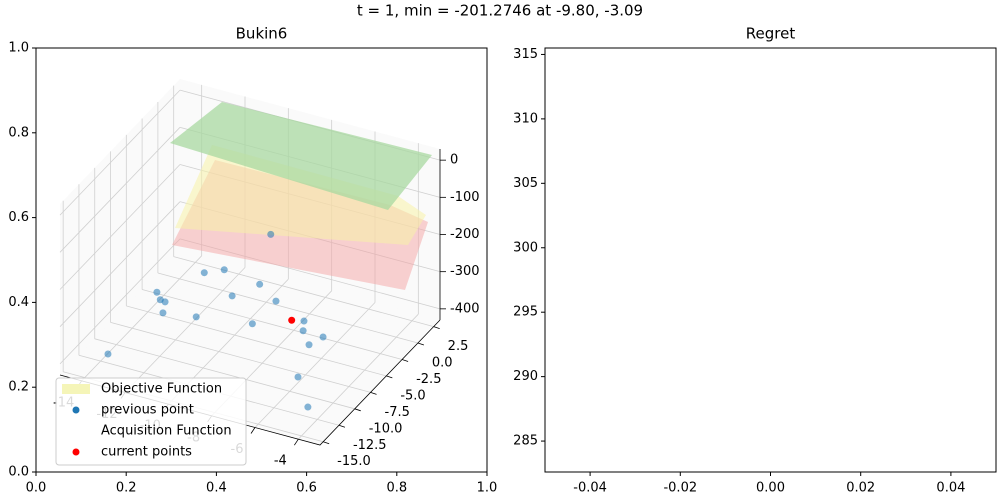 This screenshot has height=500, width=1000. I want to click on y-tick-label: 0.6, so click(18, 217).